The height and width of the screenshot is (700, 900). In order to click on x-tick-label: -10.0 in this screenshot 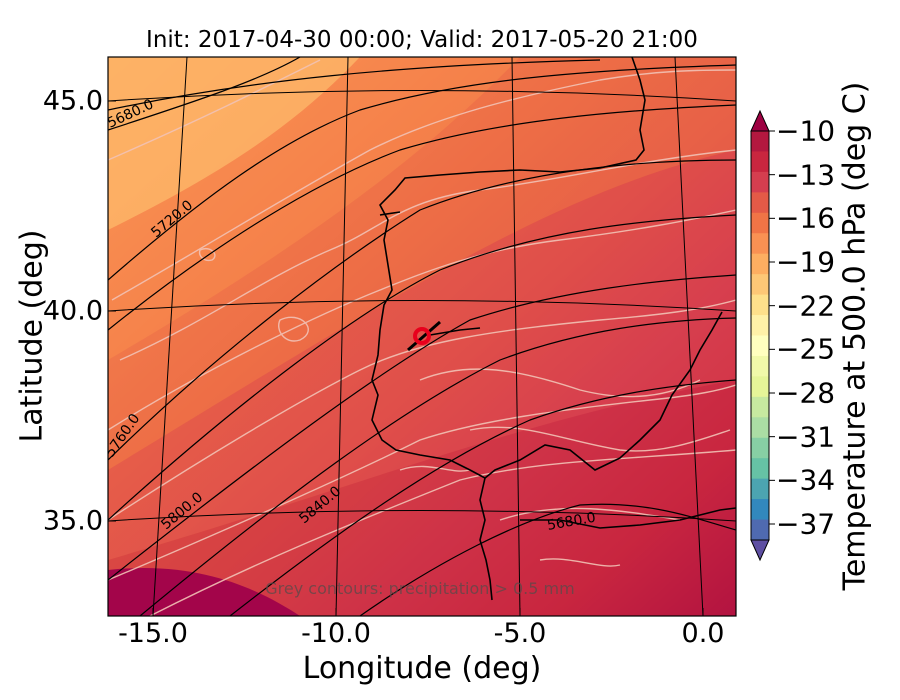, I will do `click(336, 633)`.